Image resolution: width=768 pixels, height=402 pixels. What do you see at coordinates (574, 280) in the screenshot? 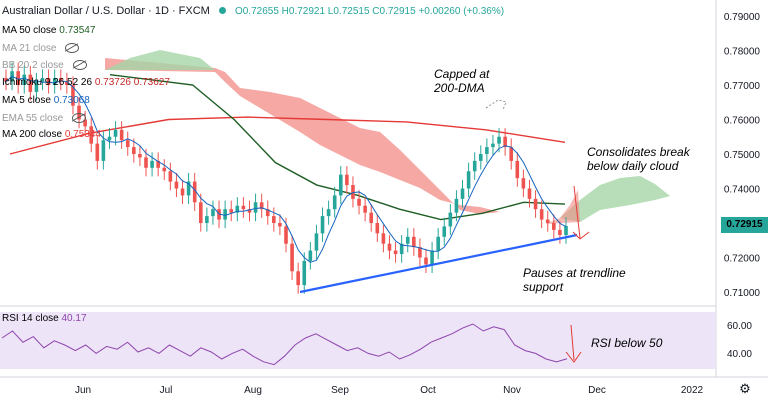
I see `annotation-pauses: Pauses at trendline support` at bounding box center [574, 280].